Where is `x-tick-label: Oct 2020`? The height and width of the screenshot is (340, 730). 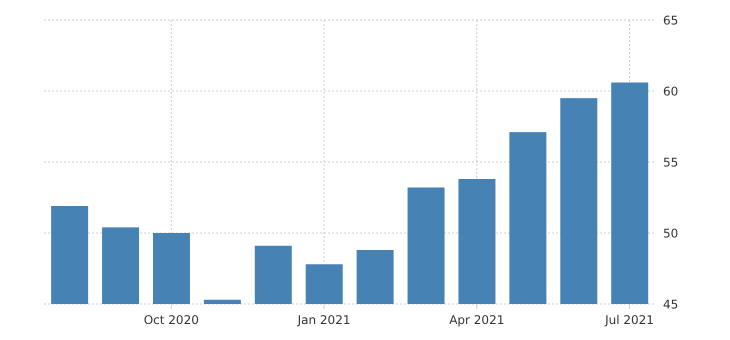 x-tick-label: Oct 2020 is located at coordinates (171, 320).